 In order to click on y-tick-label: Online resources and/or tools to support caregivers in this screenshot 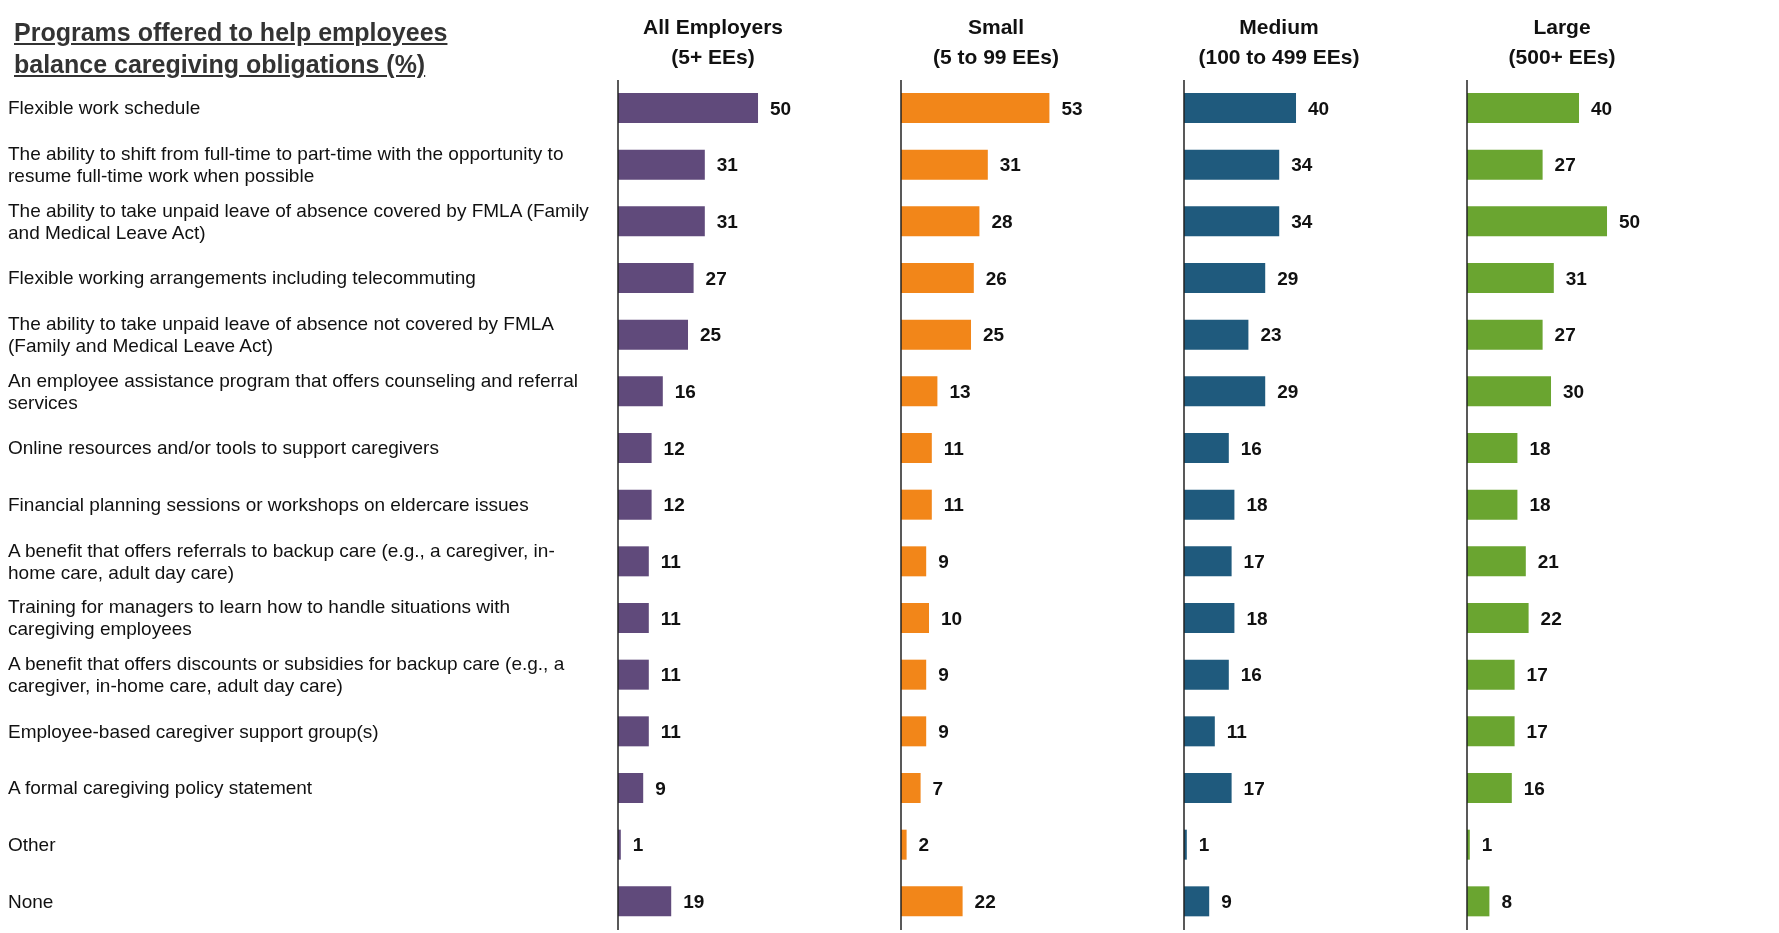, I will do `click(224, 448)`.